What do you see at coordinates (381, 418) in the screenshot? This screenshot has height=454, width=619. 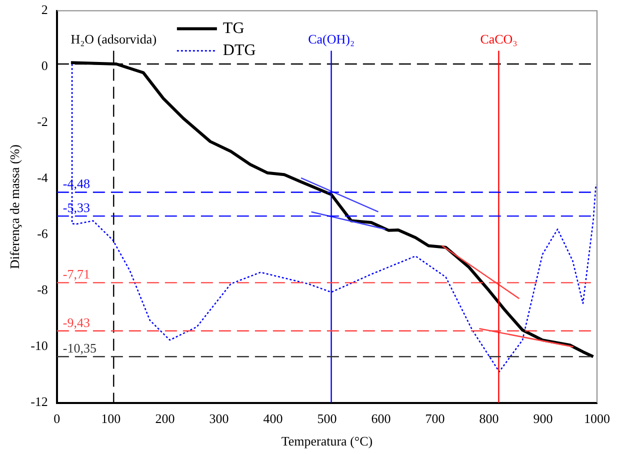 I see `x-tick-label: 600` at bounding box center [381, 418].